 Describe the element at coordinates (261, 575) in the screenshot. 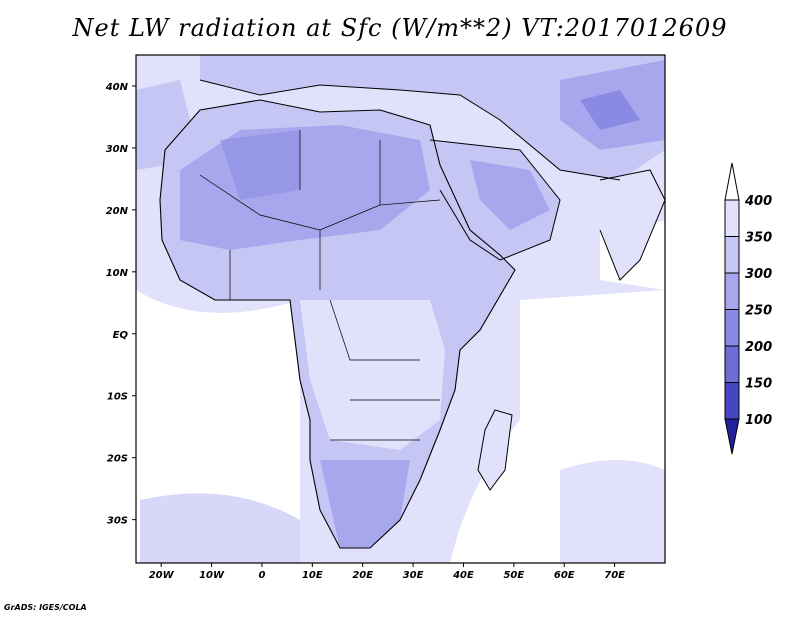

I see `lon-tick-label: 0` at that location.